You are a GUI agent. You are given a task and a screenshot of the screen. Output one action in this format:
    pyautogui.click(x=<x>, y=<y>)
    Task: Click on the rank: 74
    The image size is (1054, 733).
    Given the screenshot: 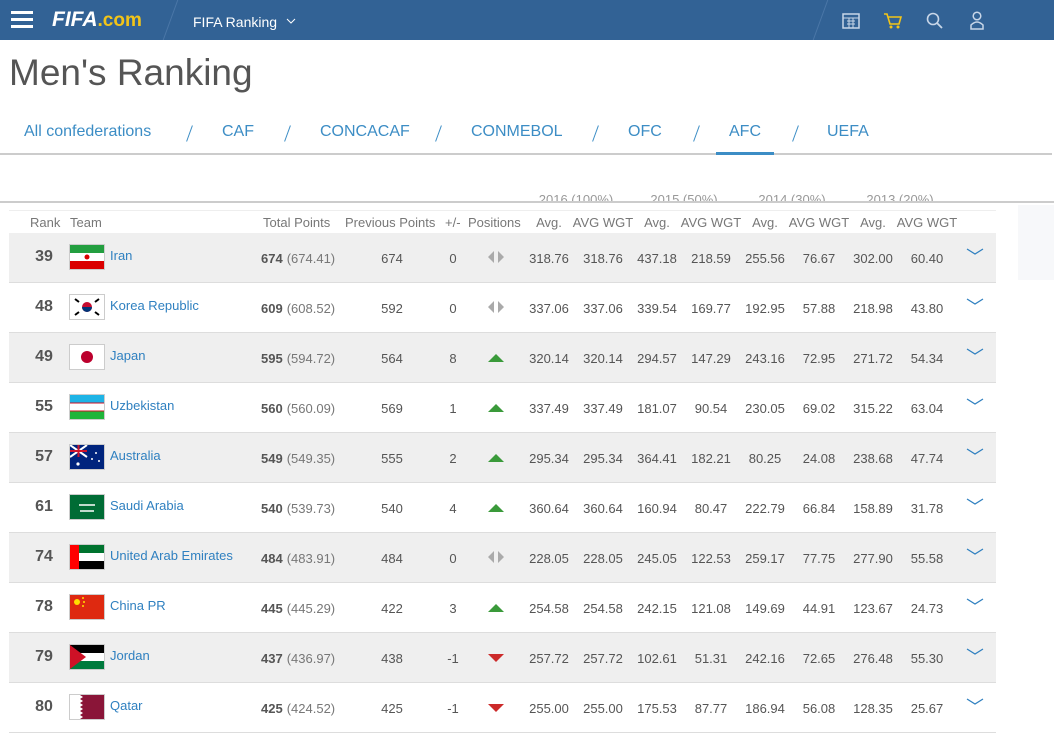 What is the action you would take?
    pyautogui.click(x=44, y=557)
    